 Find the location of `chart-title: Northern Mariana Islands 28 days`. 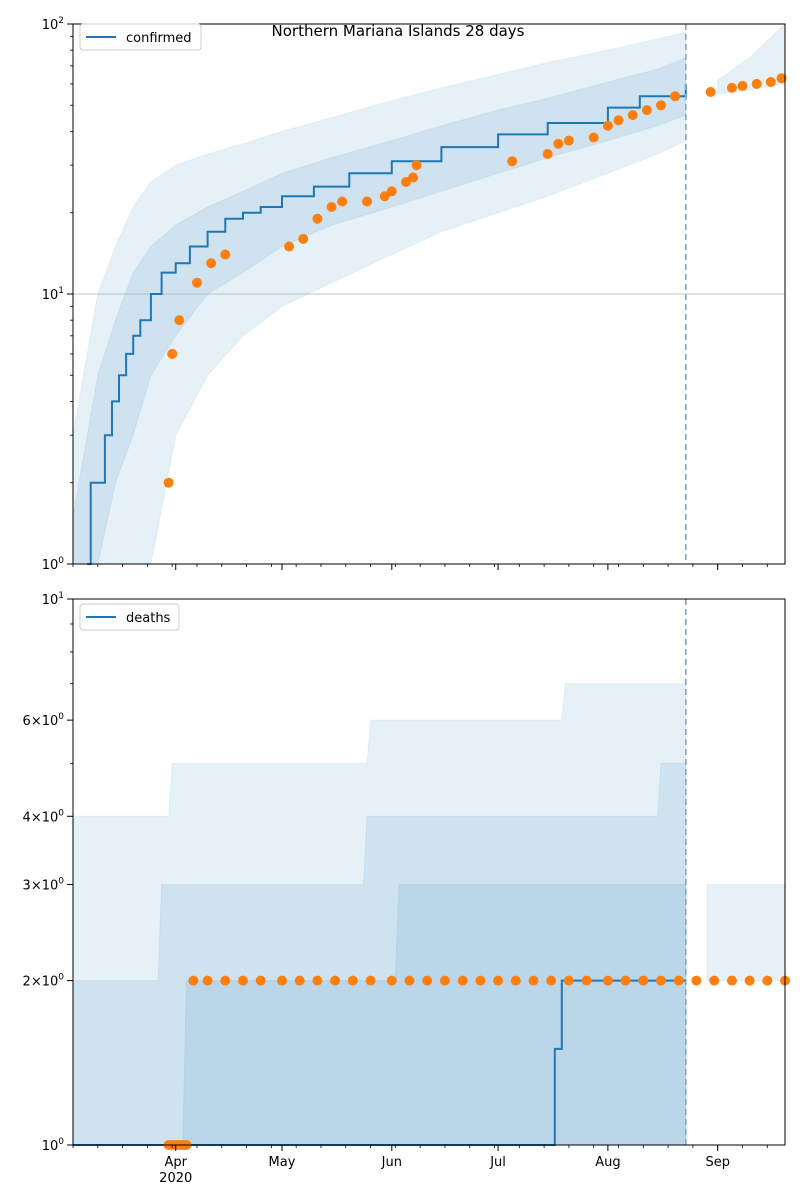

chart-title: Northern Mariana Islands 28 days is located at coordinates (398, 31).